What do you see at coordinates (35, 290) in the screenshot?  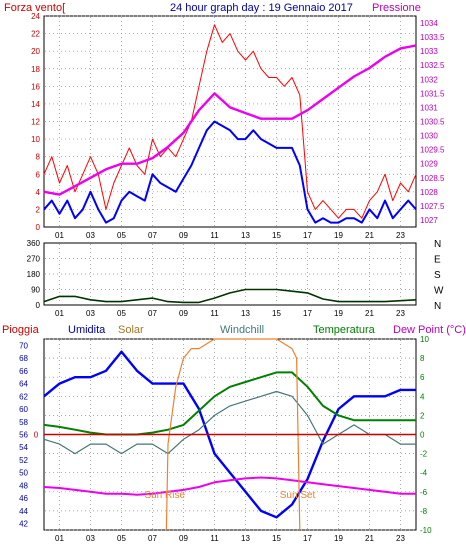 I see `dir-ytick-90: 90` at bounding box center [35, 290].